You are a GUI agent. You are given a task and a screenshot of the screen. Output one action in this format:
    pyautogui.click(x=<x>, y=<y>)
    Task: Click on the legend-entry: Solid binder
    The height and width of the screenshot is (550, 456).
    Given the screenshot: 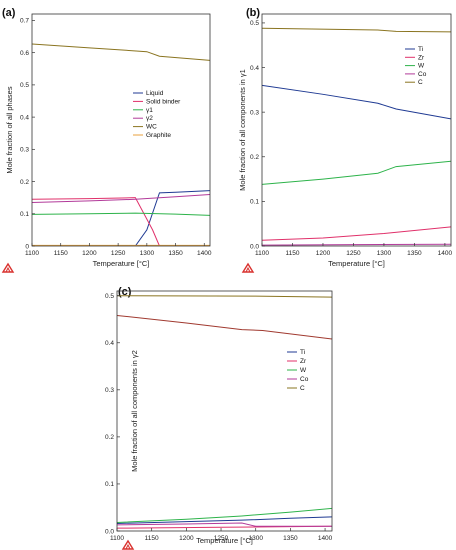 What is the action you would take?
    pyautogui.click(x=163, y=101)
    